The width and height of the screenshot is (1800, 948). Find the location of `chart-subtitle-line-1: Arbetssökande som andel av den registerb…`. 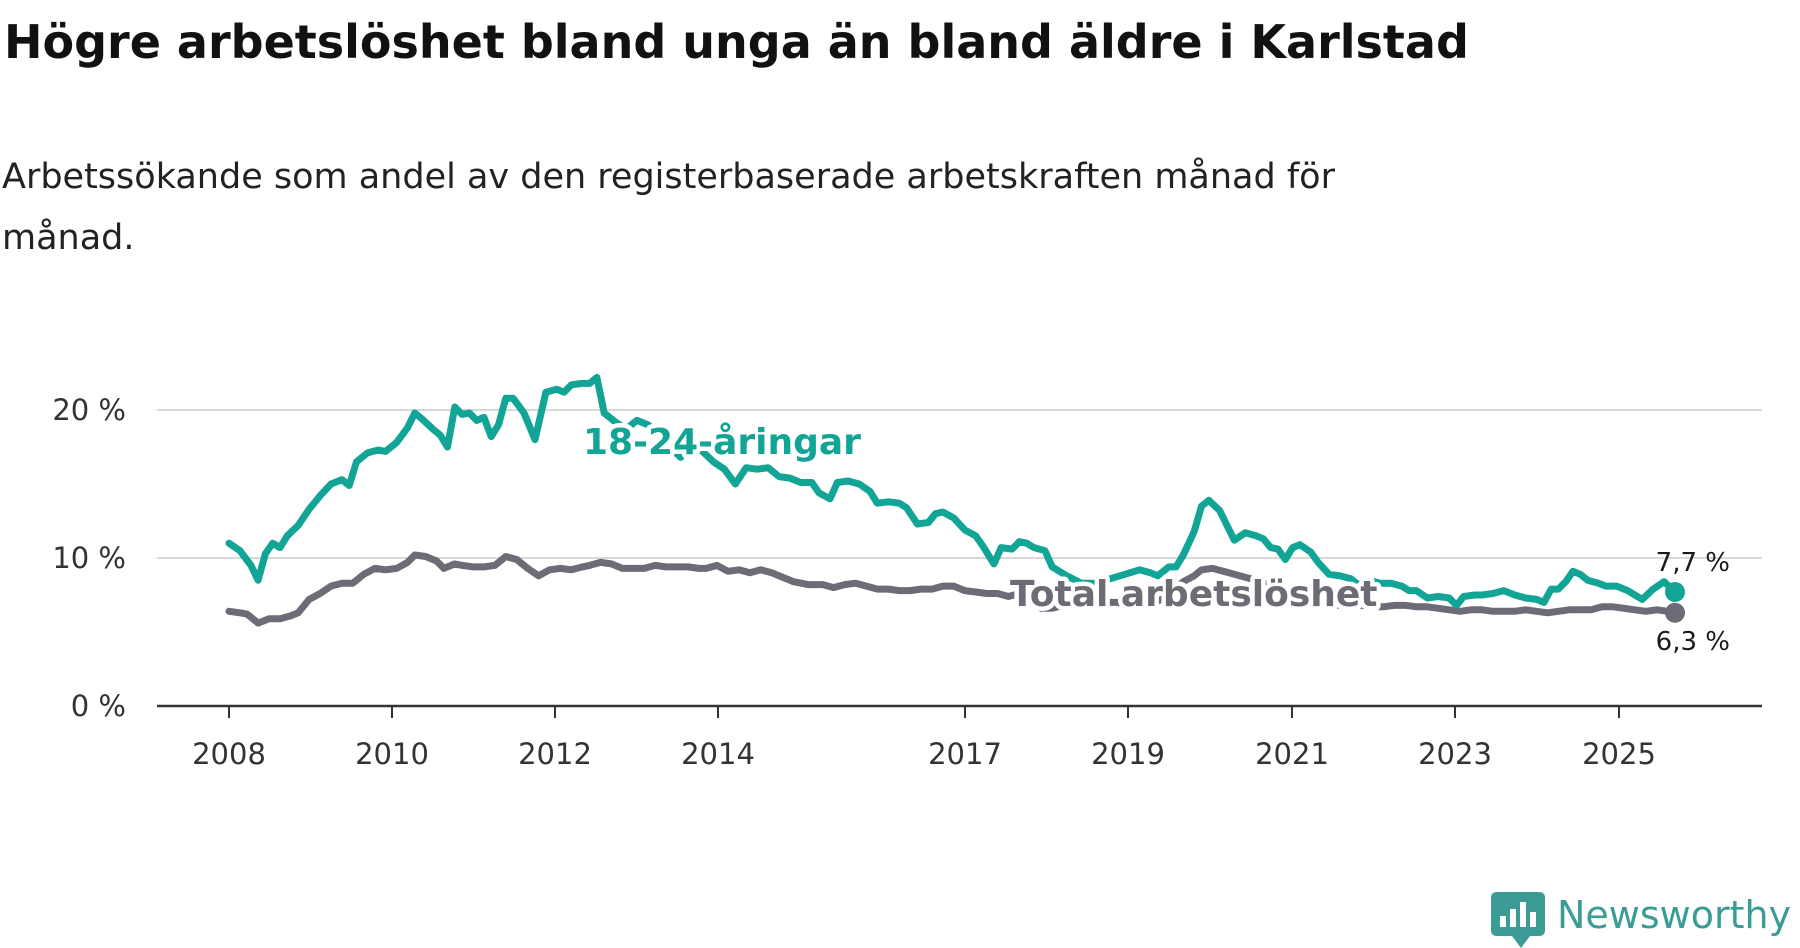

chart-subtitle-line-1: Arbetssökande som andel av den registerb… is located at coordinates (669, 176).